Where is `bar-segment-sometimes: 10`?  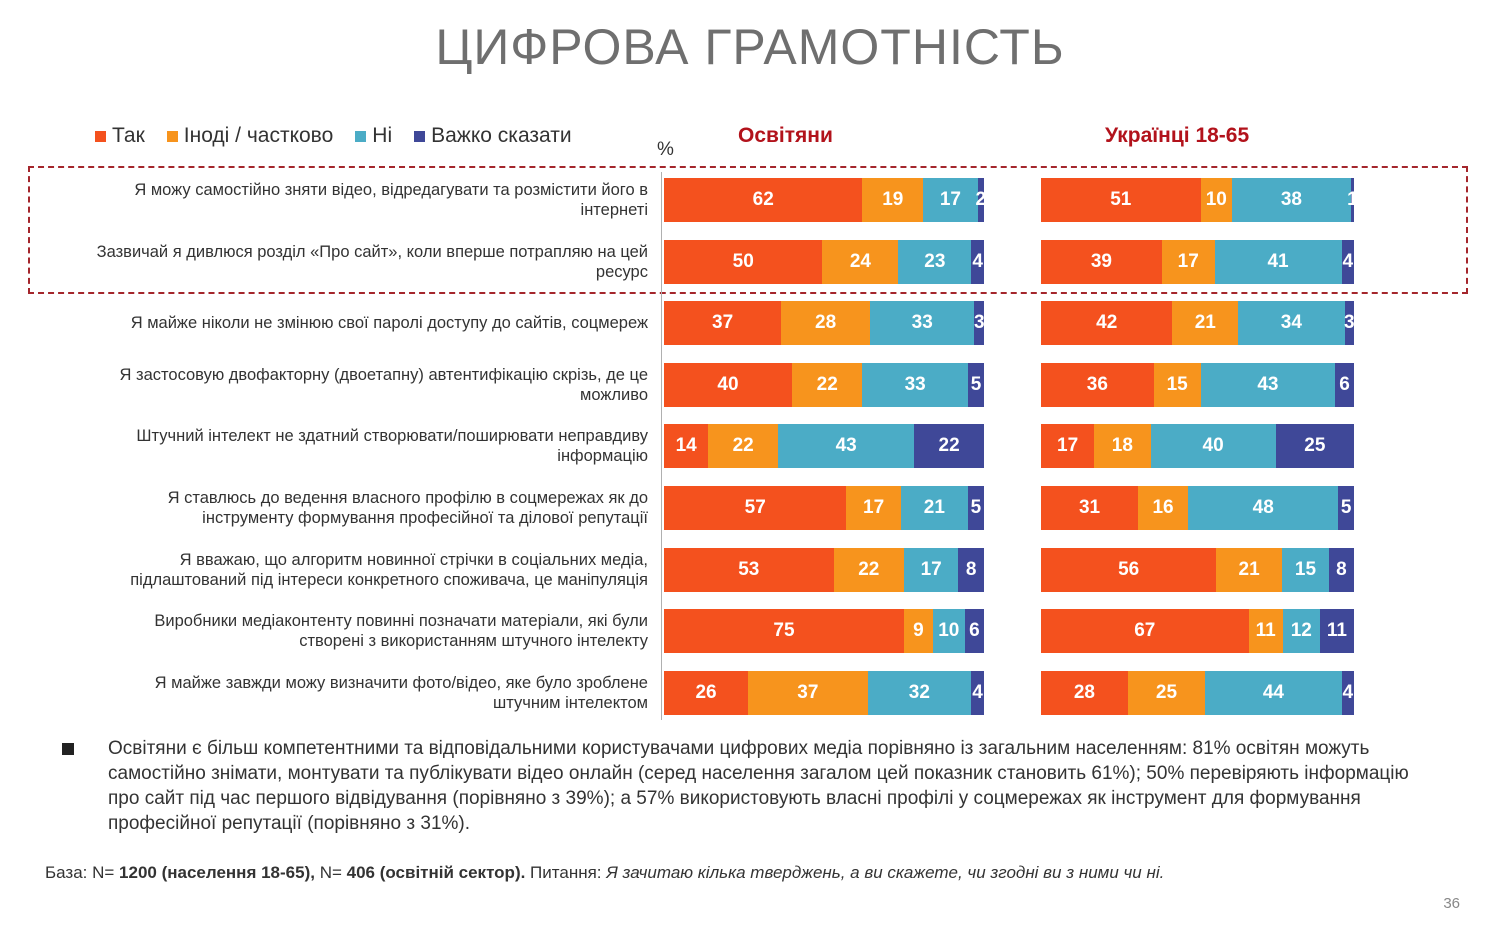 bar-segment-sometimes: 10 is located at coordinates (1216, 200).